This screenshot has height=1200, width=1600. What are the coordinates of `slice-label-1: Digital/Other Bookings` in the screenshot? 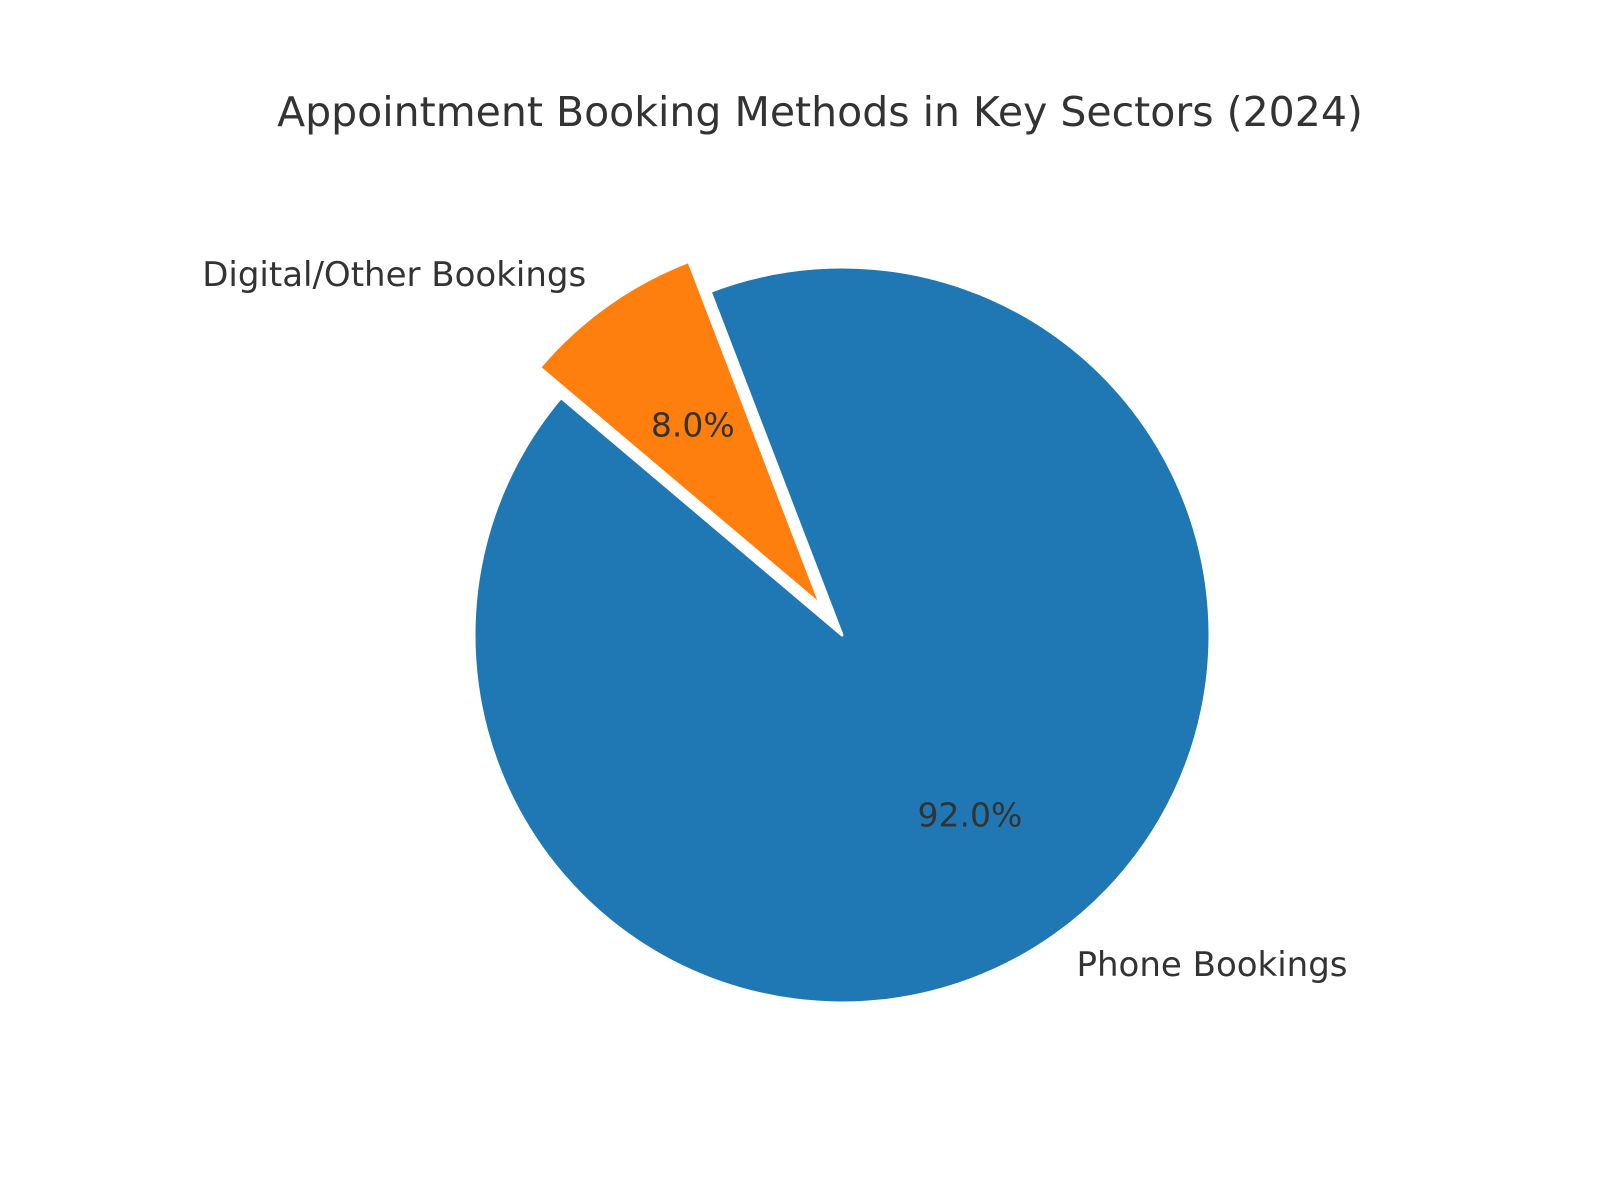 It's located at (394, 275).